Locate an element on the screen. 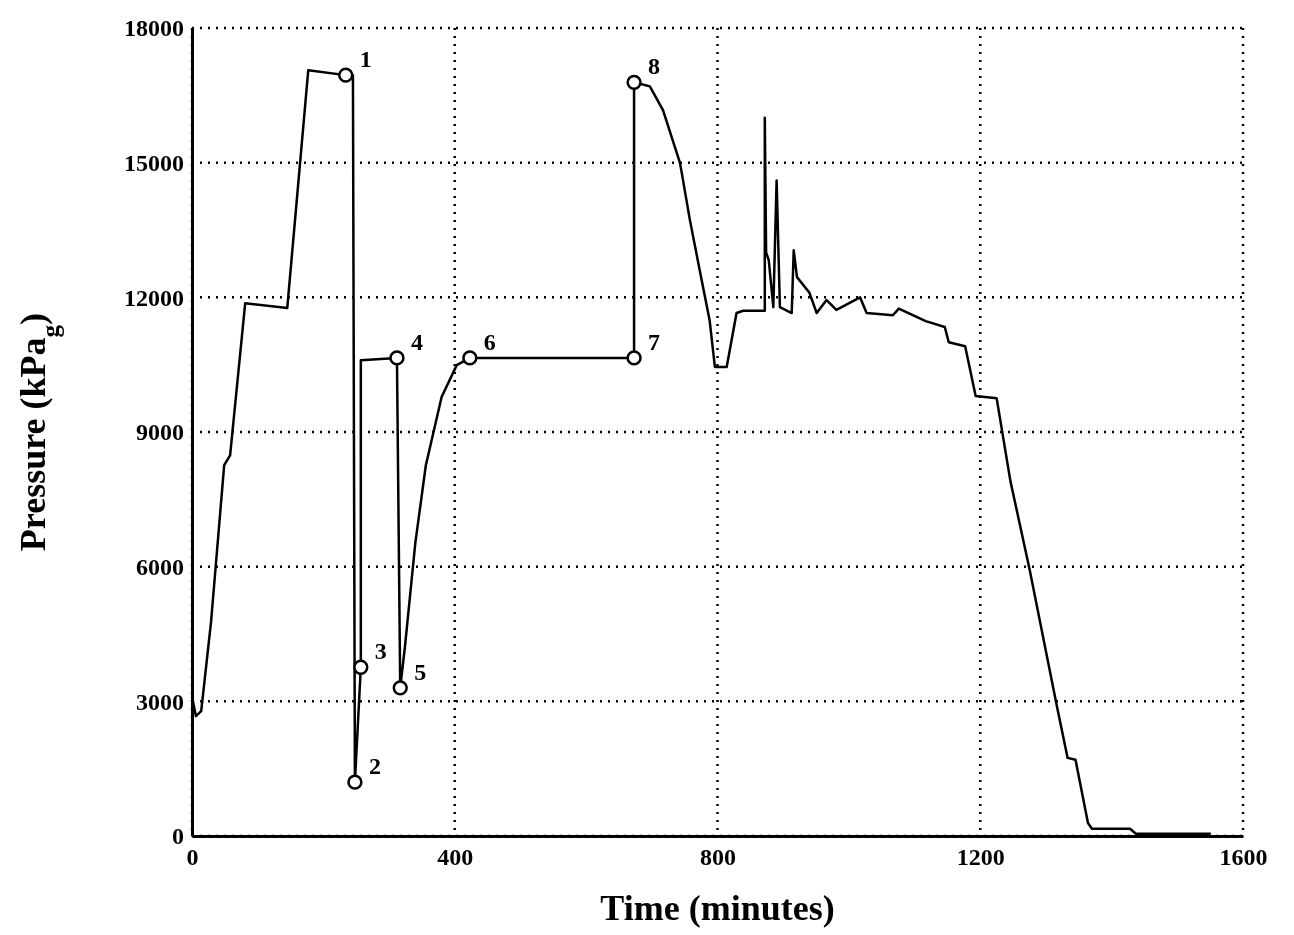  y-tick-label: 0 is located at coordinates (178, 836).